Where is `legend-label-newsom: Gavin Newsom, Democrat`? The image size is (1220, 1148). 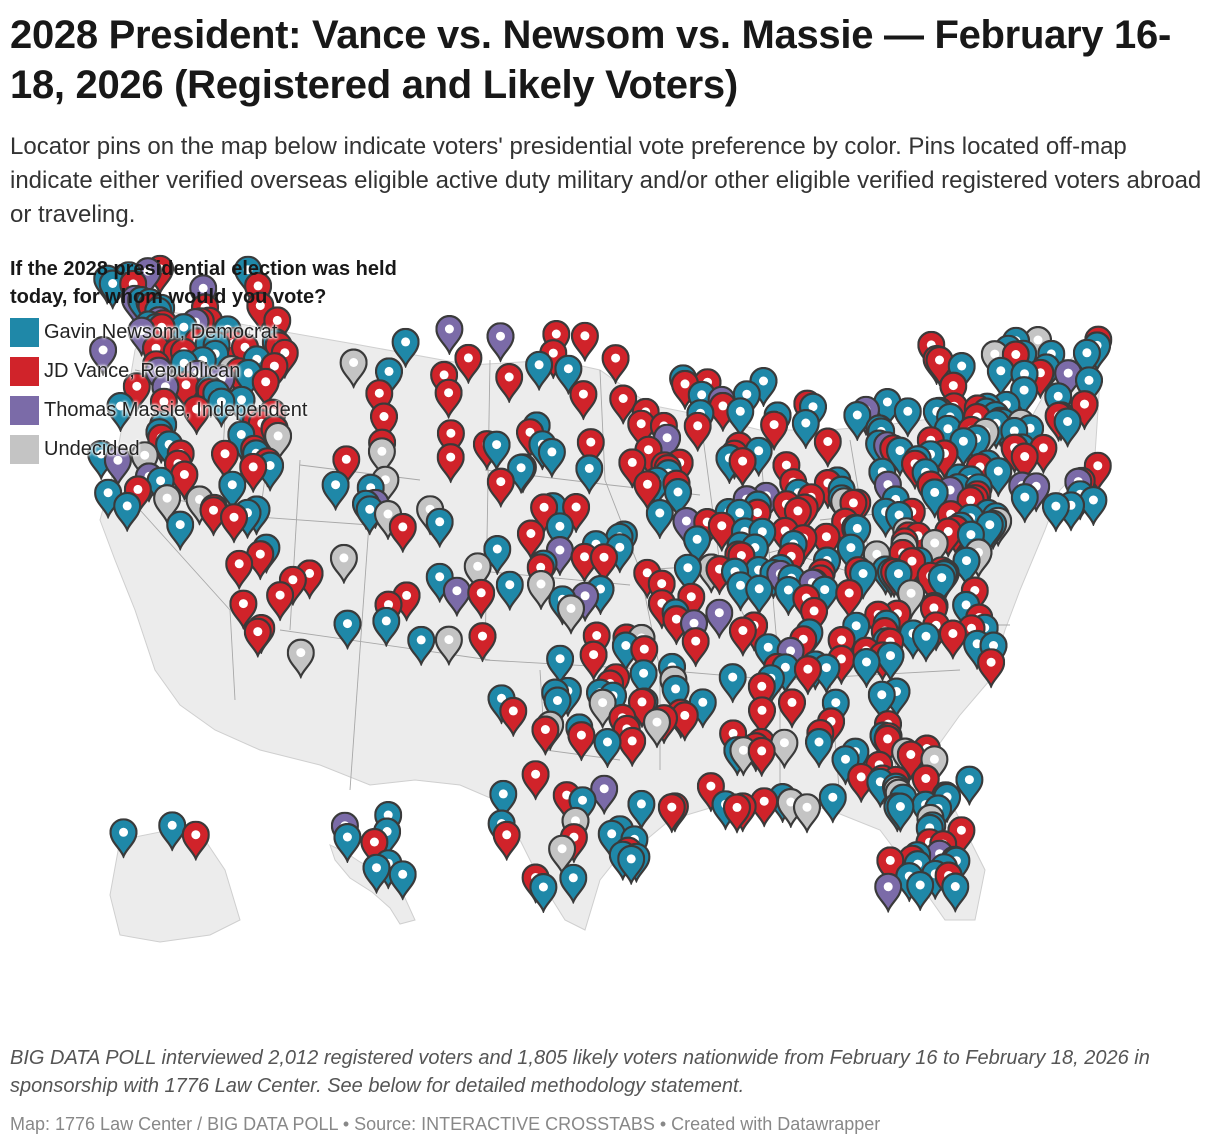 legend-label-newsom: Gavin Newsom, Democrat is located at coordinates (161, 332).